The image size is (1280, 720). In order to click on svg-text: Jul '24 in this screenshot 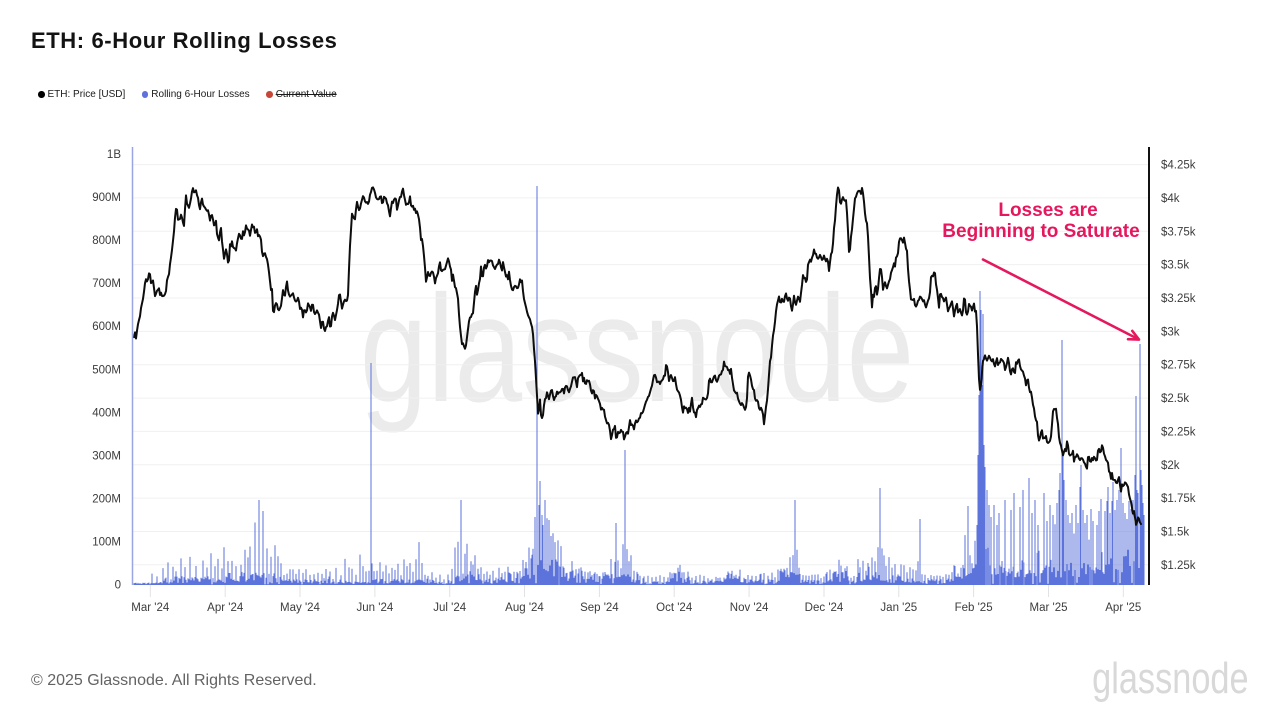, I will do `click(449, 608)`.